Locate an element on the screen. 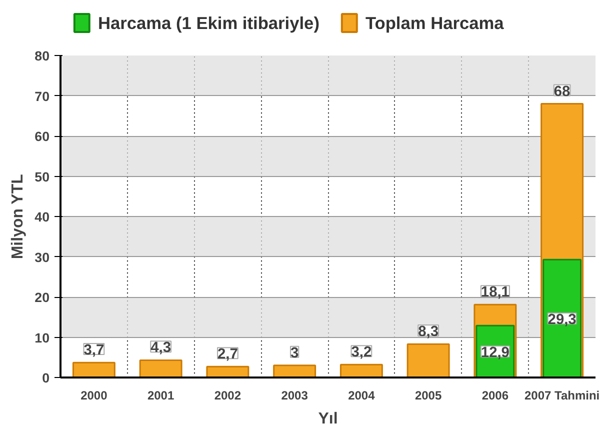  data-label: 4,3 is located at coordinates (160, 348).